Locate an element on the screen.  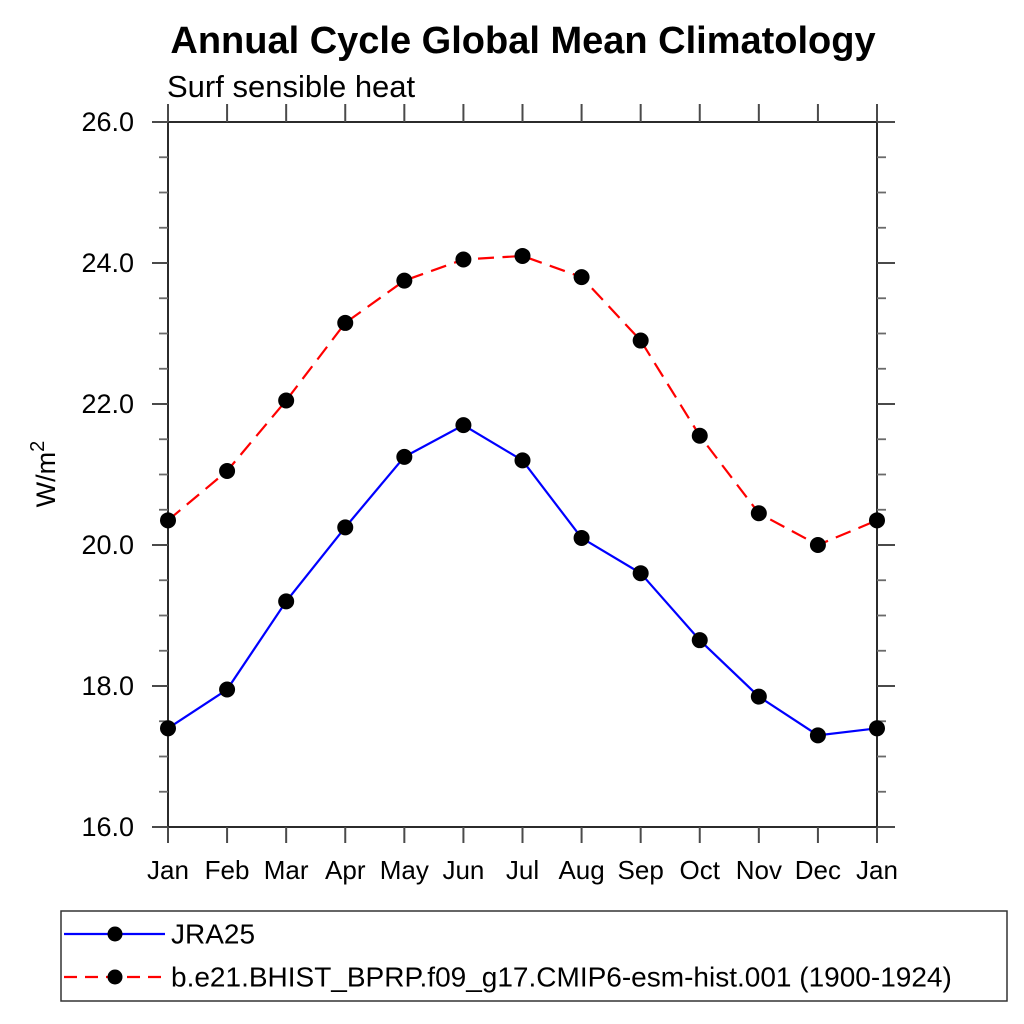
y-tick-label: 22.0 is located at coordinates (107, 404).